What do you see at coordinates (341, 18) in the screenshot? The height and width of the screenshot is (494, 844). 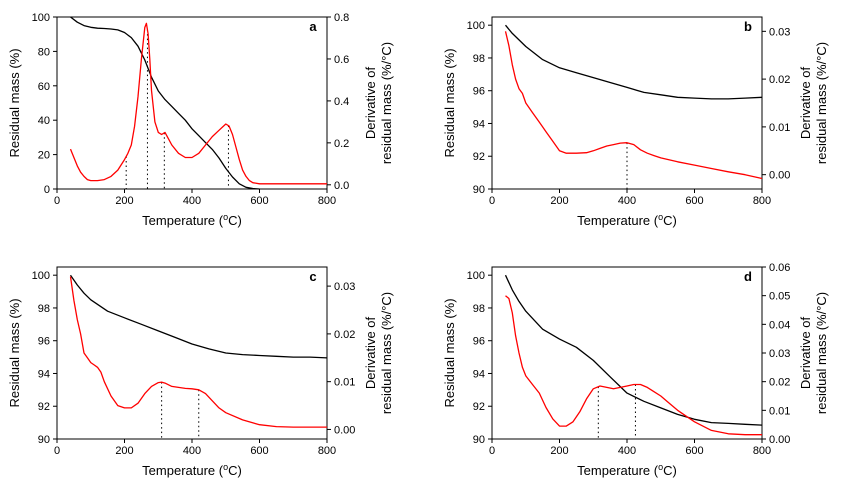 I see `y2-tick-label: 0.8` at bounding box center [341, 18].